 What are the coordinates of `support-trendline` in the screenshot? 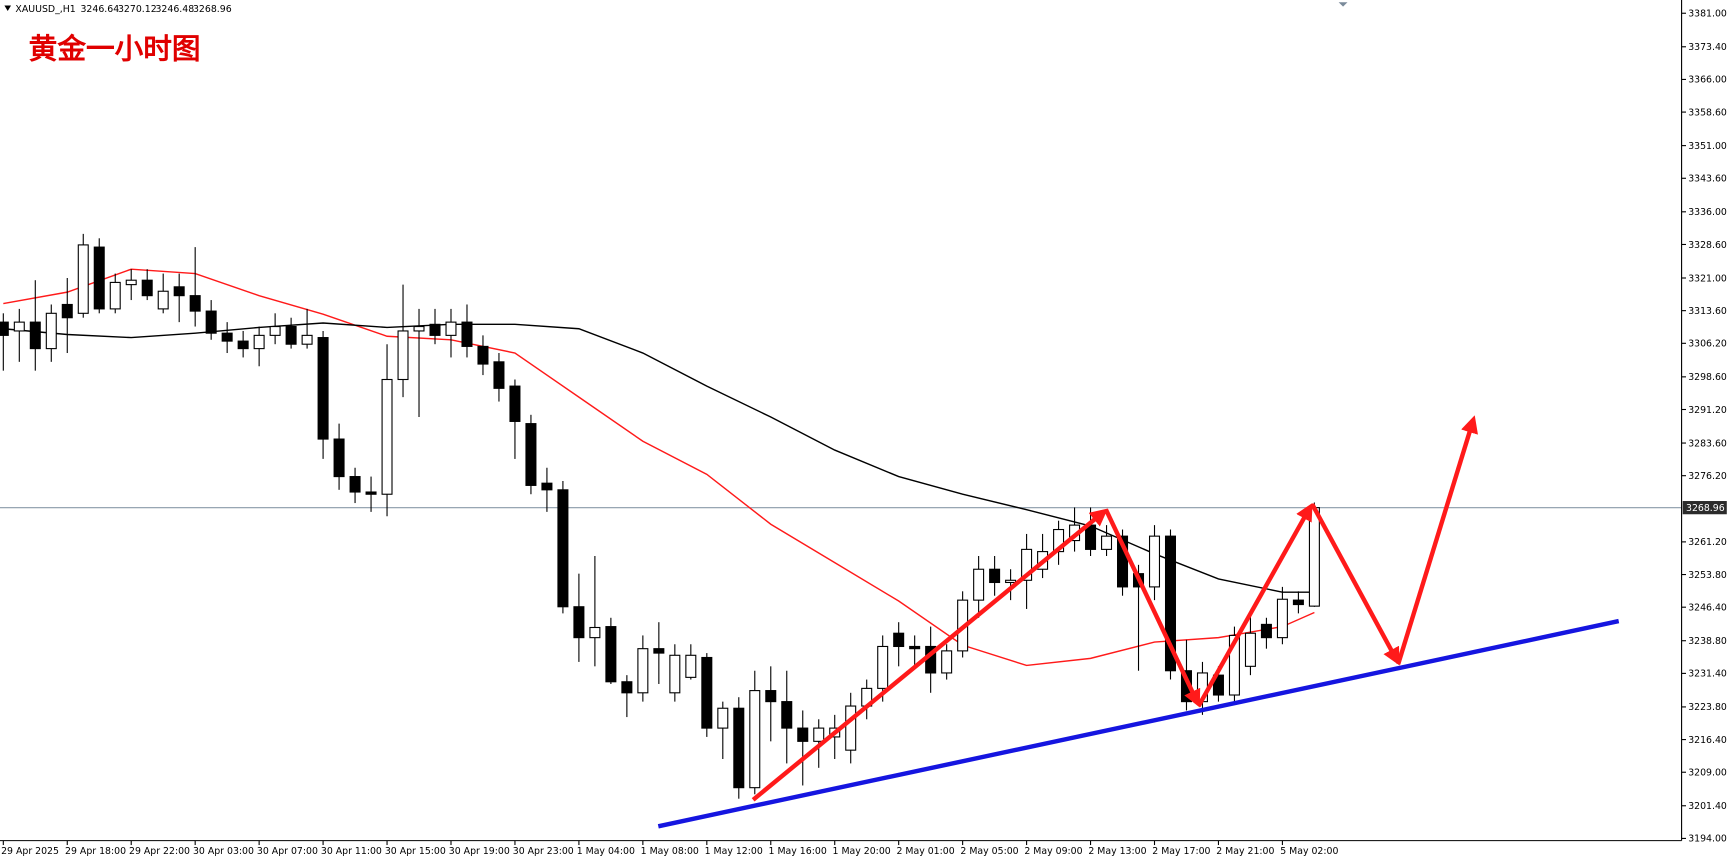 It's located at (1138, 723).